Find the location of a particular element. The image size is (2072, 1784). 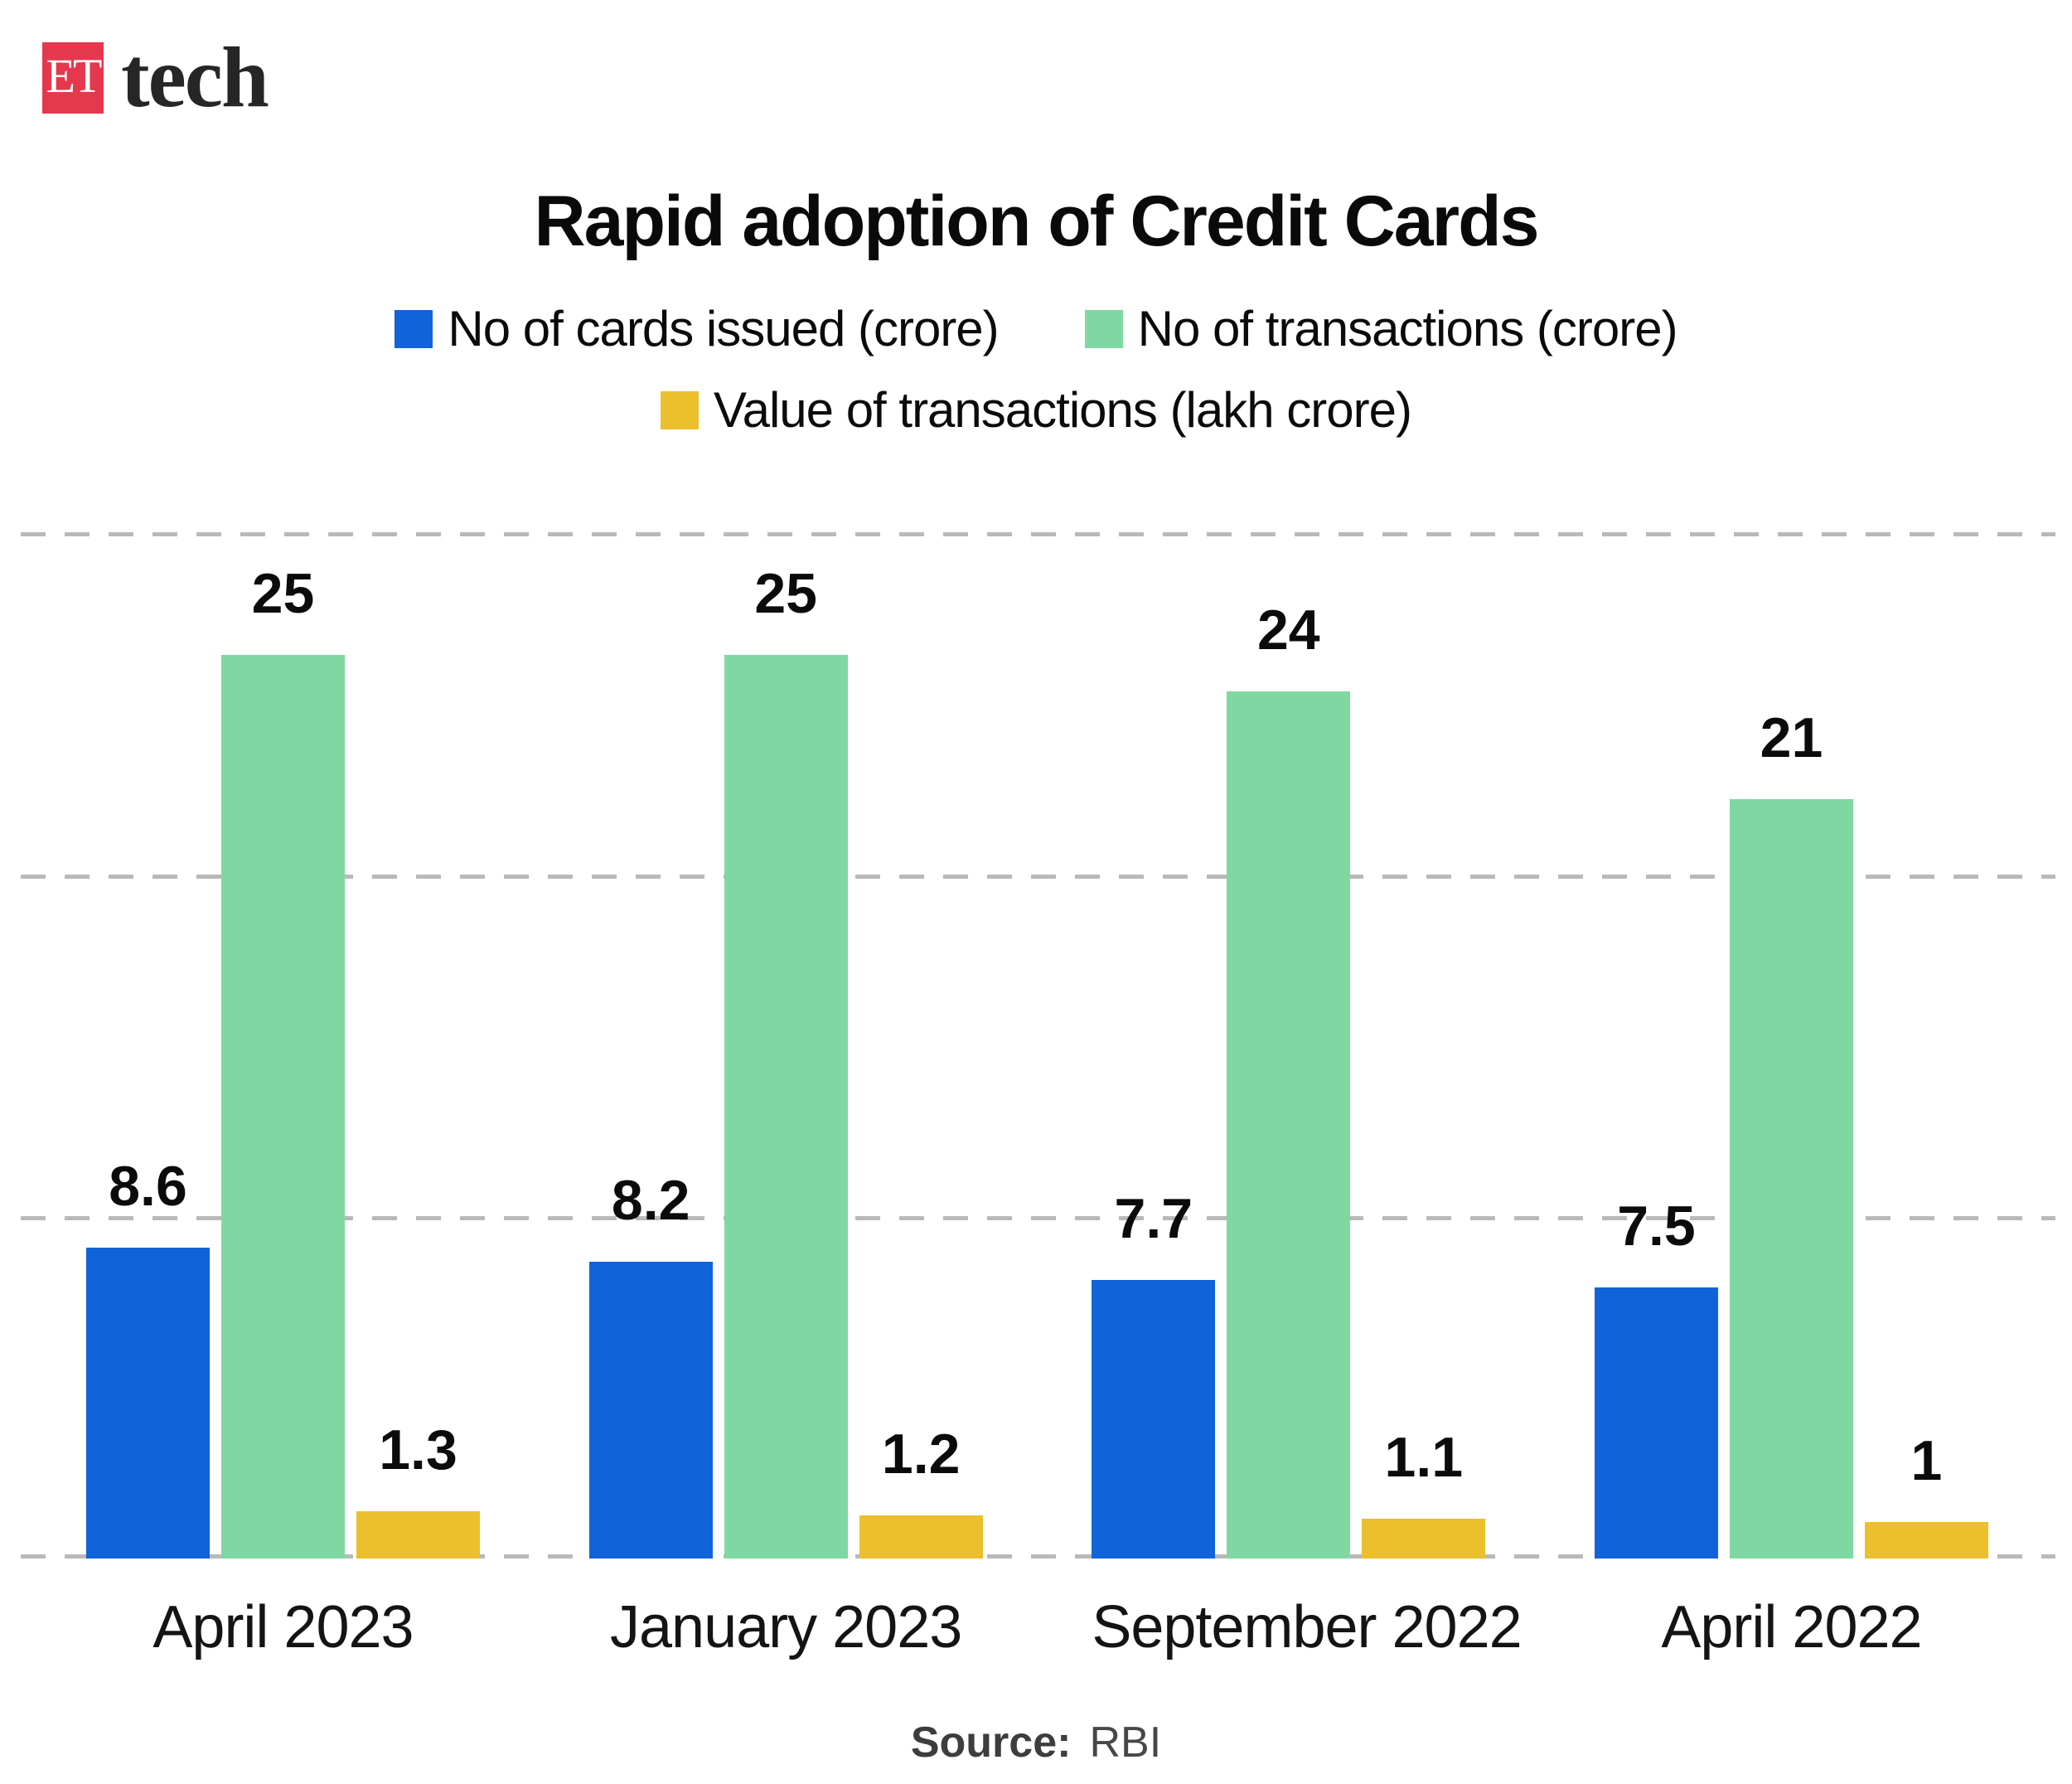

source-label: Source: is located at coordinates (991, 1743).